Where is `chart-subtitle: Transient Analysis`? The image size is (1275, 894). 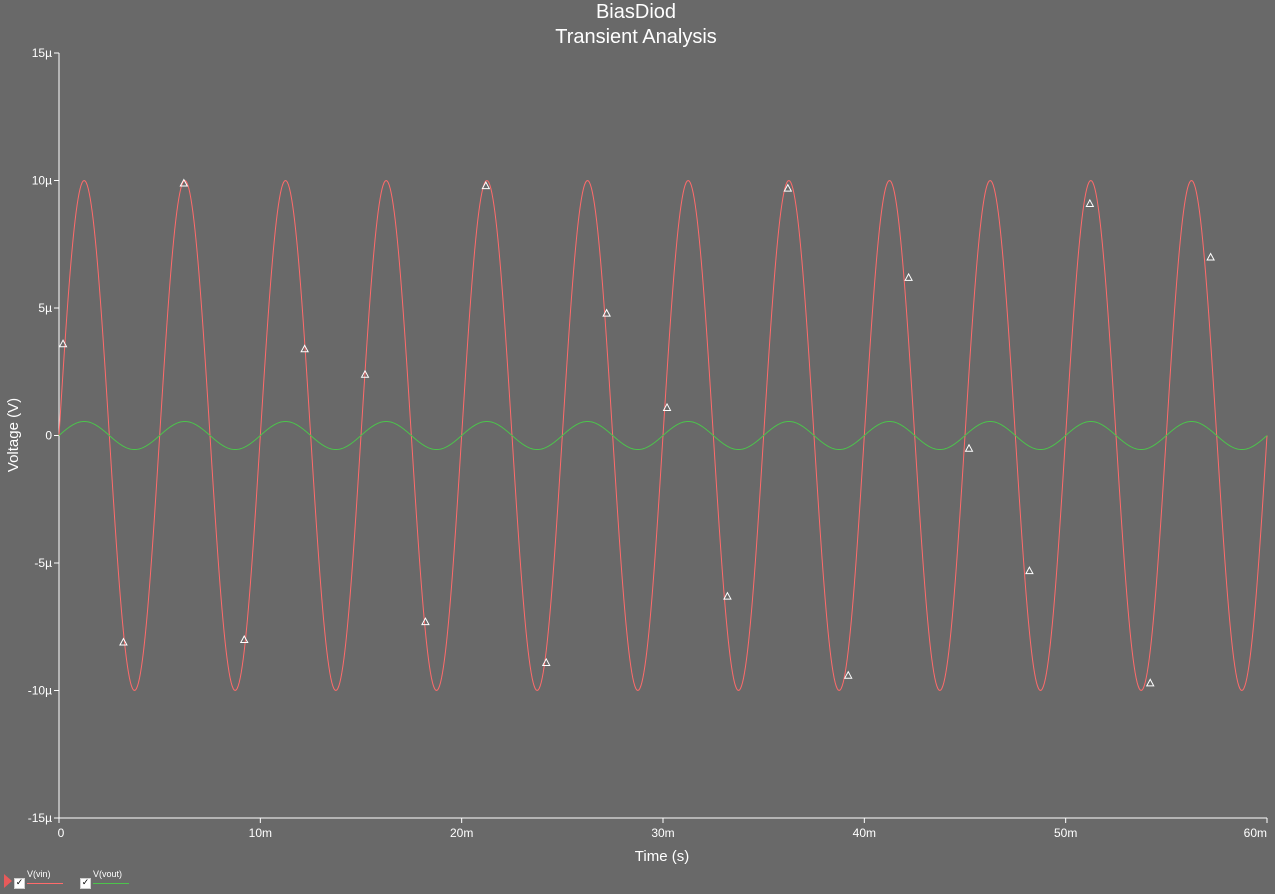
chart-subtitle: Transient Analysis is located at coordinates (636, 37).